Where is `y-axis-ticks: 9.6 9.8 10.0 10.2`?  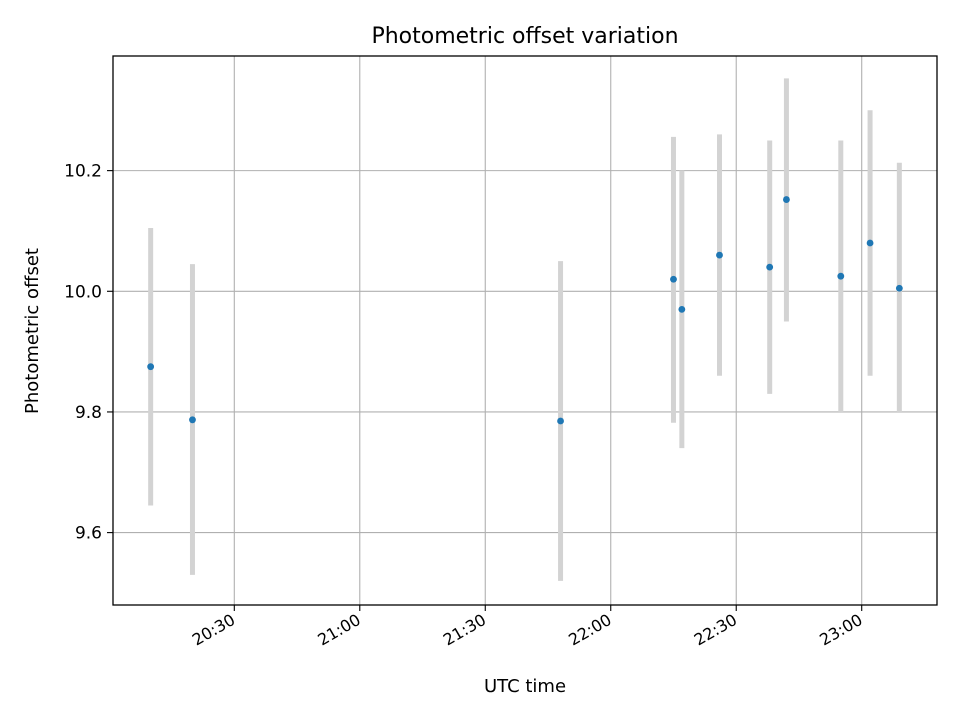 y-axis-ticks: 9.6 9.8 10.0 10.2 is located at coordinates (88, 353).